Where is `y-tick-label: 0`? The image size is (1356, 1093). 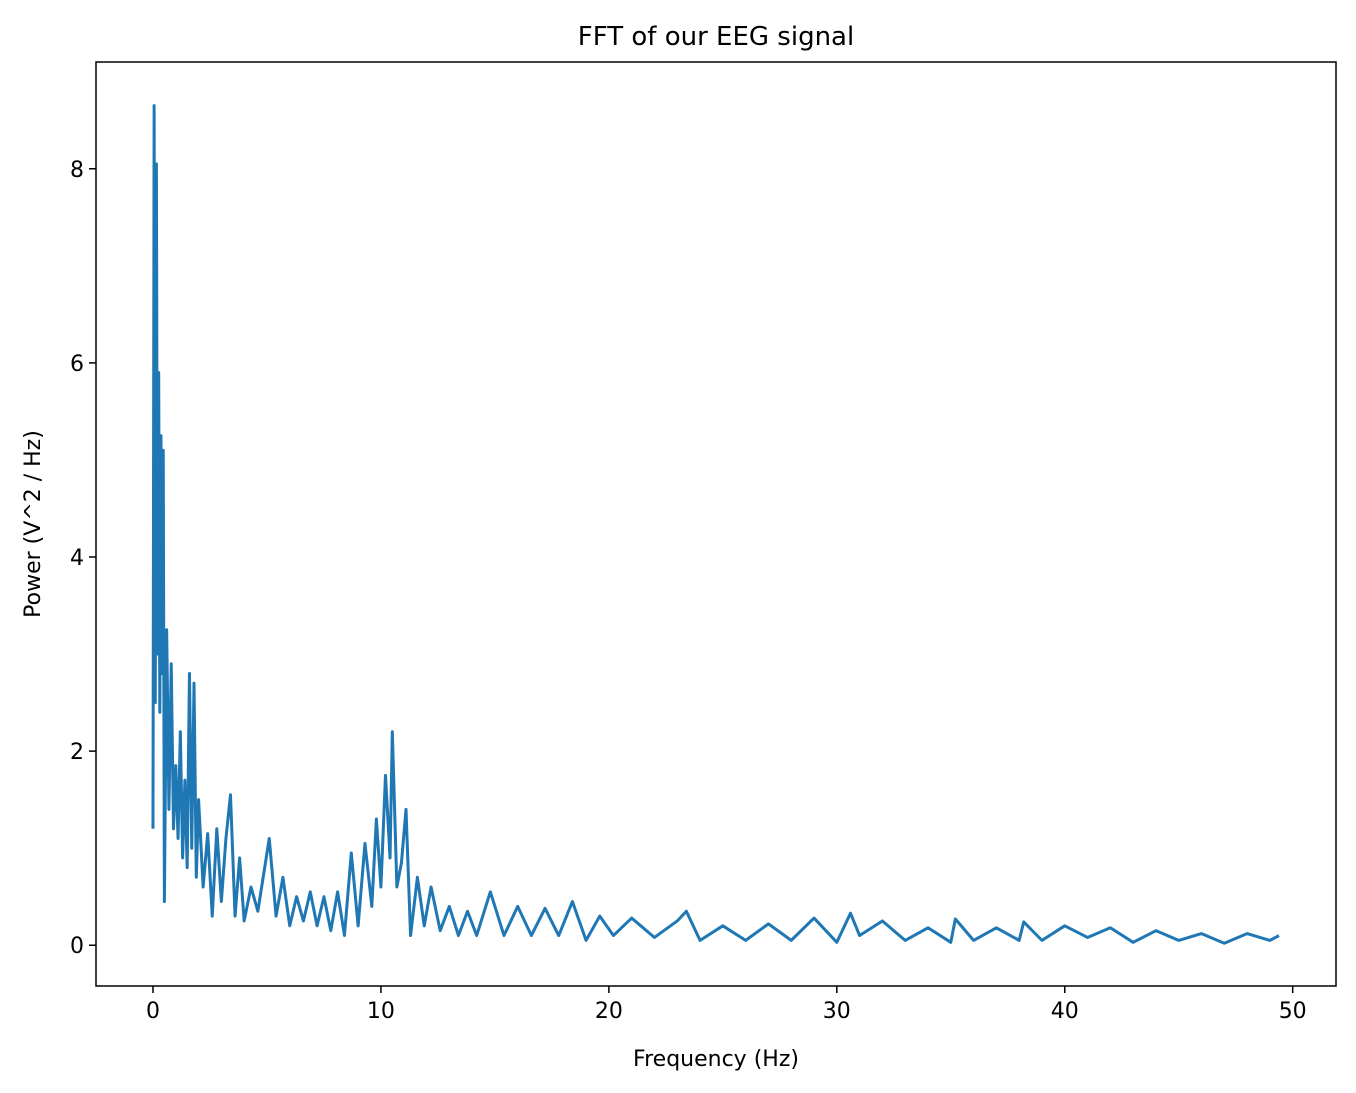 y-tick-label: 0 is located at coordinates (77, 946).